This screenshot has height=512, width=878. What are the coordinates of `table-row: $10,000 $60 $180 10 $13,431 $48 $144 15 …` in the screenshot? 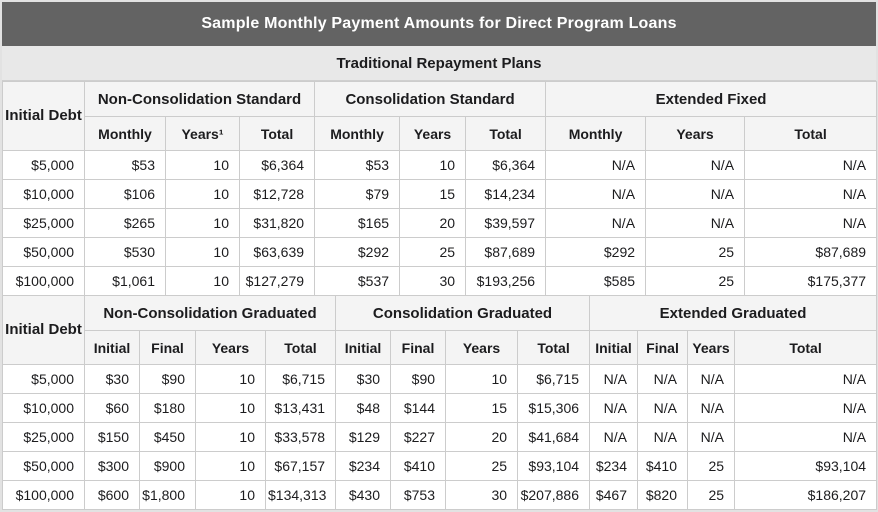 It's located at (440, 408).